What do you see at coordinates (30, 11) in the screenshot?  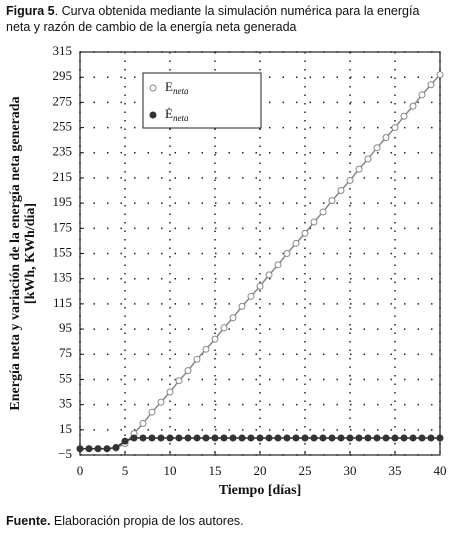 I see `caption-label: Figura 5` at bounding box center [30, 11].